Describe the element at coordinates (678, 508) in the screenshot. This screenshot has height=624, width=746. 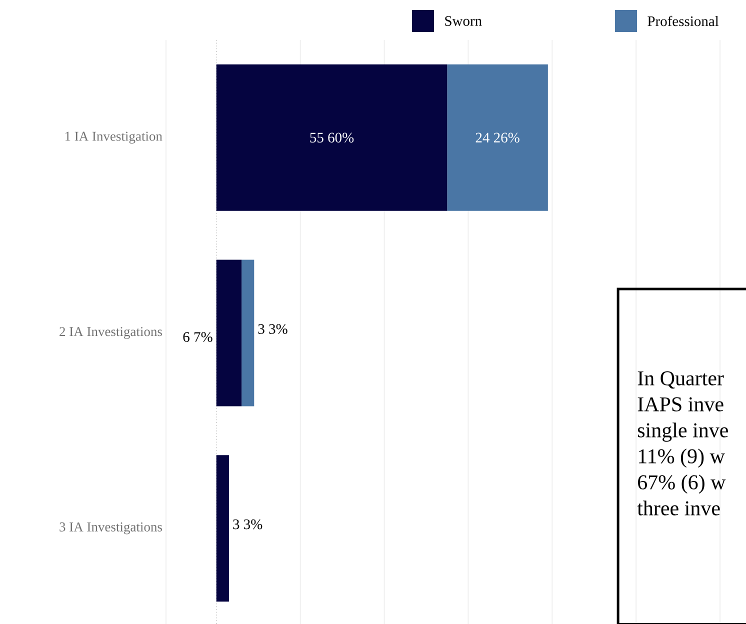
I see `annotation: three inve` at that location.